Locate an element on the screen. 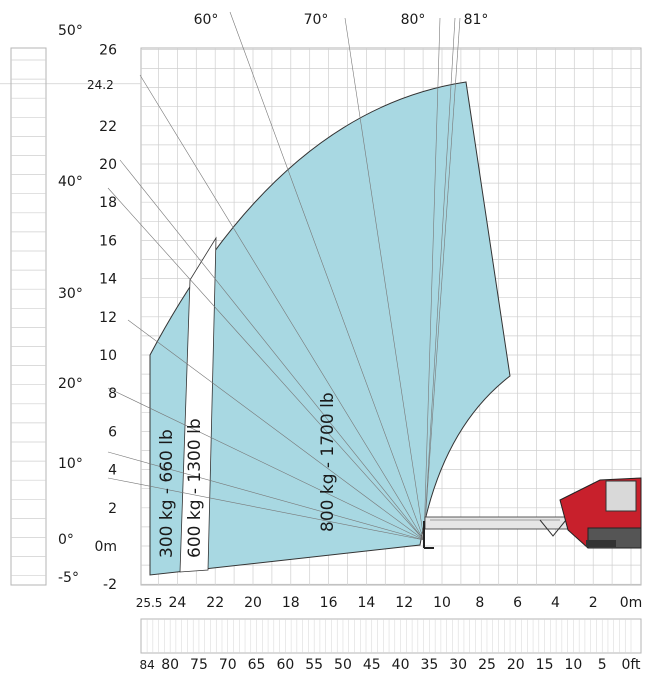 The width and height of the screenshot is (645, 675). angle-label-top: 60° is located at coordinates (206, 20).